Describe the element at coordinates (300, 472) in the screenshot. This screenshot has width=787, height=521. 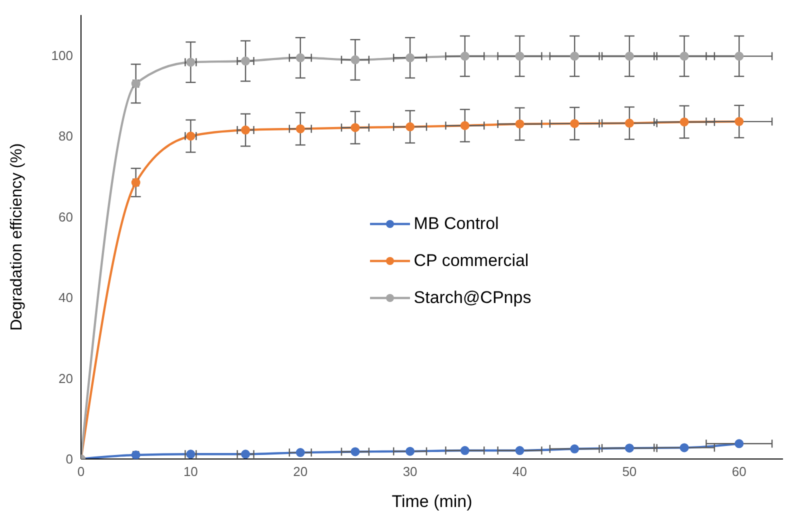
I see `x-tick-label: 20` at that location.